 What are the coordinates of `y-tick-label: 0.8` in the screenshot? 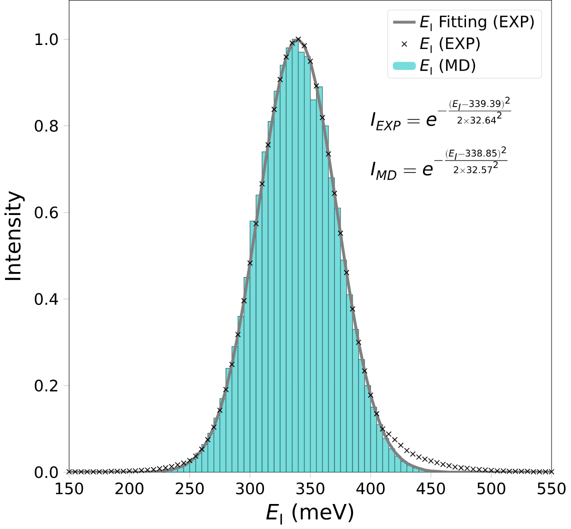 It's located at (46, 126).